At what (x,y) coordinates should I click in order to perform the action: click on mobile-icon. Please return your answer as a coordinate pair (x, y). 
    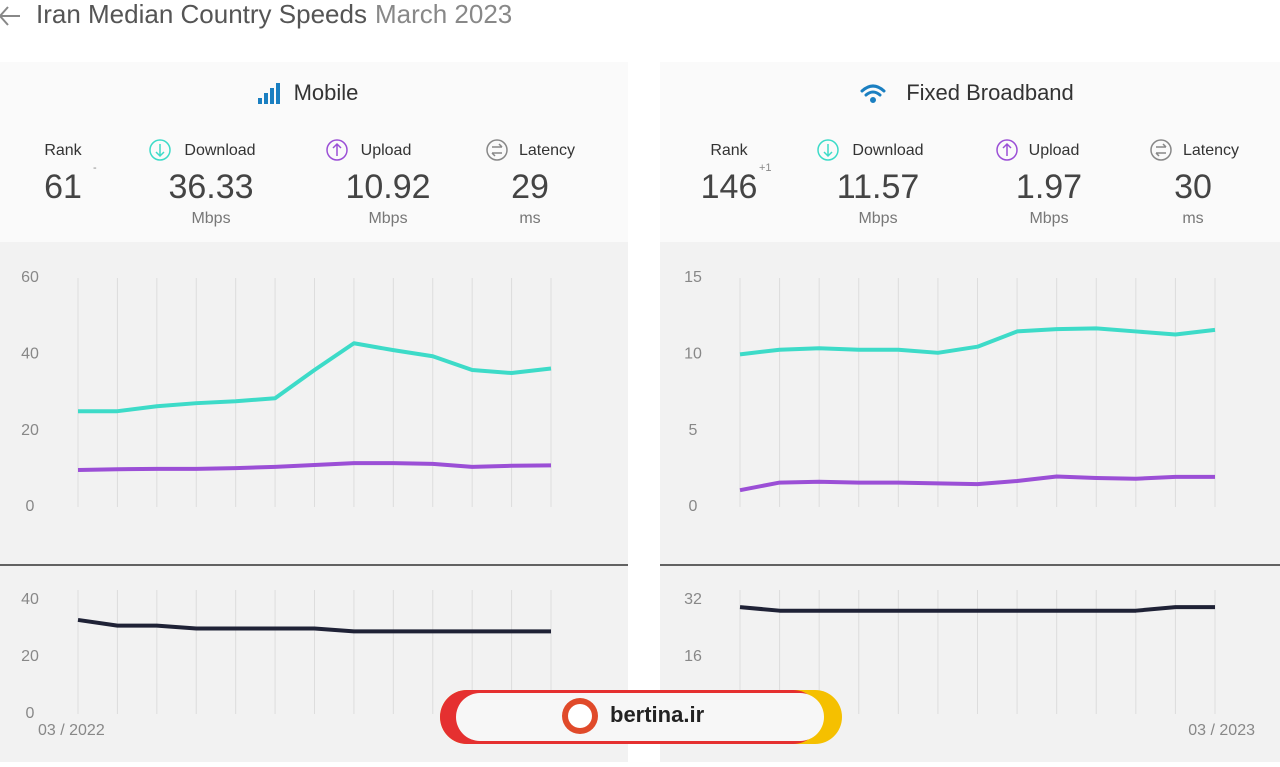
    Looking at the image, I should click on (269, 93).